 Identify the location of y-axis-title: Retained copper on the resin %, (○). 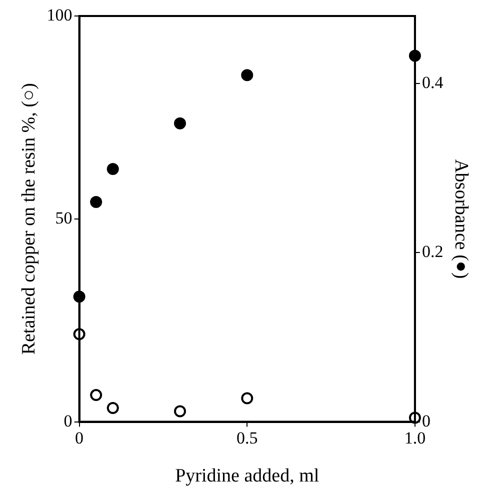
(29, 219).